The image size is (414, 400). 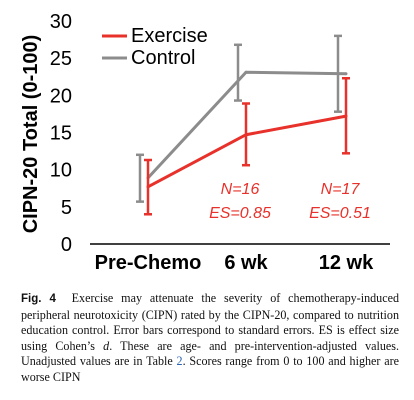 I want to click on y-tick-label: 15, so click(x=61, y=134).